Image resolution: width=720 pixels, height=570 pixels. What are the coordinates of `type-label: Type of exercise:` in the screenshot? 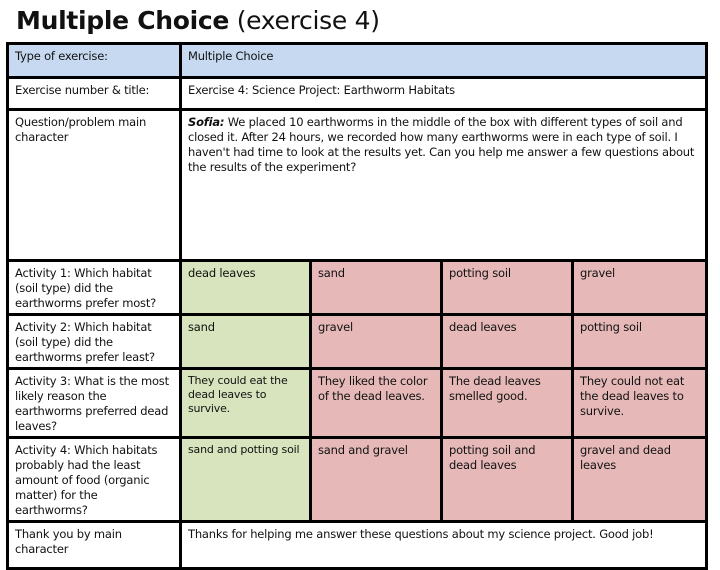 It's located at (94, 60).